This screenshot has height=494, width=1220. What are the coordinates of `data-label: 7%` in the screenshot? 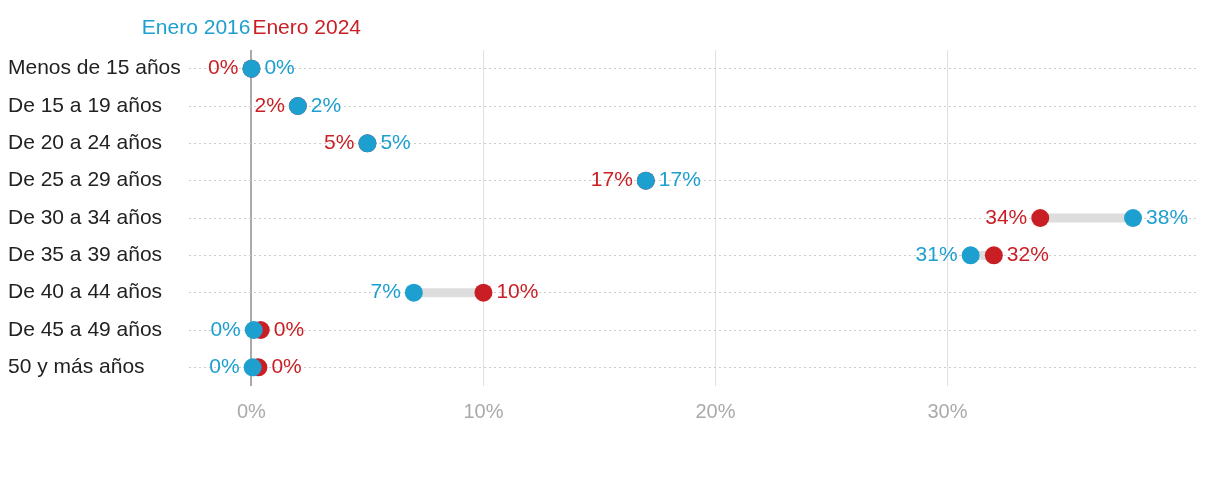 It's located at (385, 291).